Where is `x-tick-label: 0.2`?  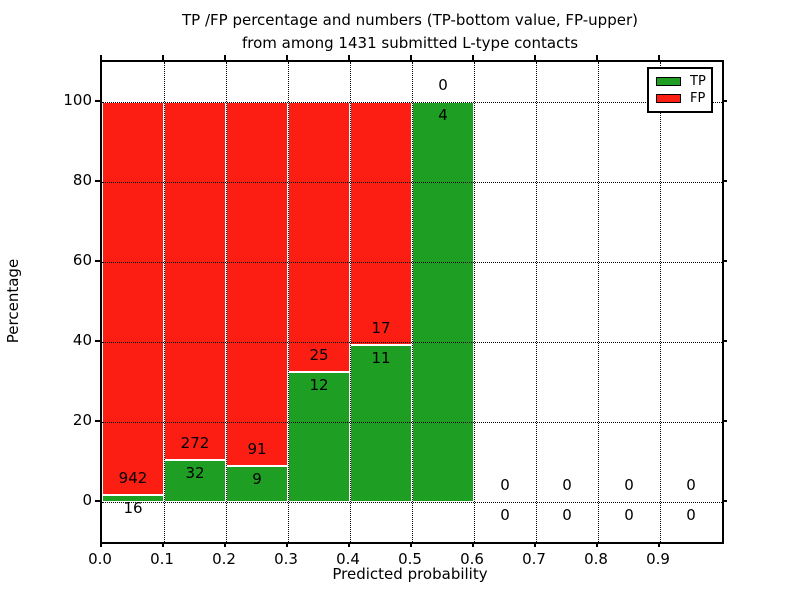
x-tick-label: 0.2 is located at coordinates (224, 559).